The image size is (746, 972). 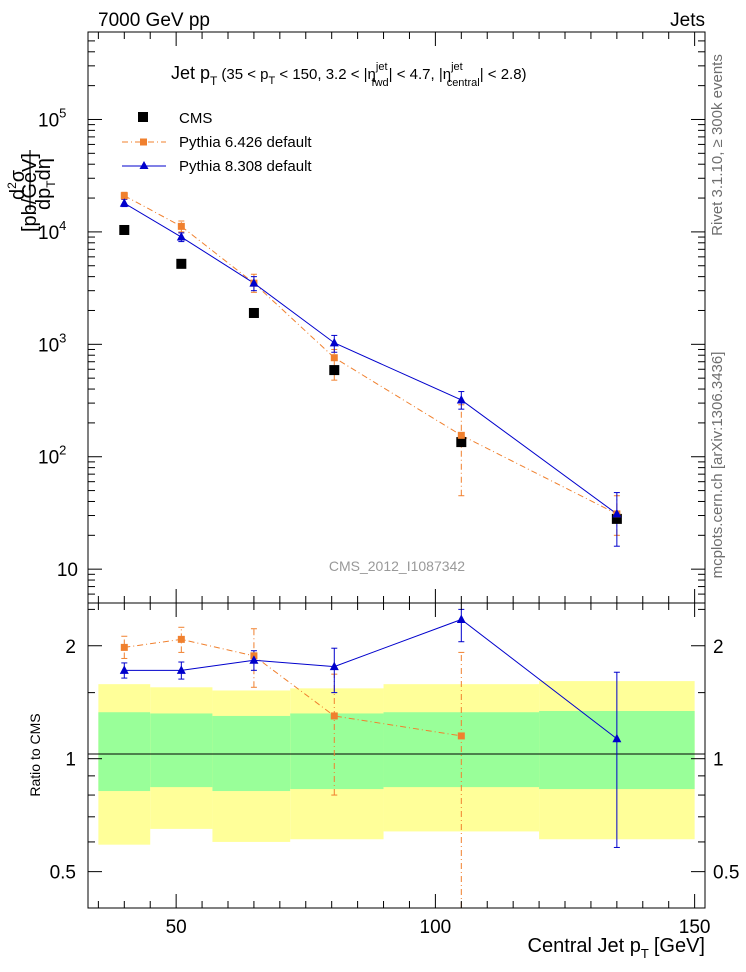 What do you see at coordinates (17, 184) in the screenshot?
I see `main-ylabel-numerator: d2σ` at bounding box center [17, 184].